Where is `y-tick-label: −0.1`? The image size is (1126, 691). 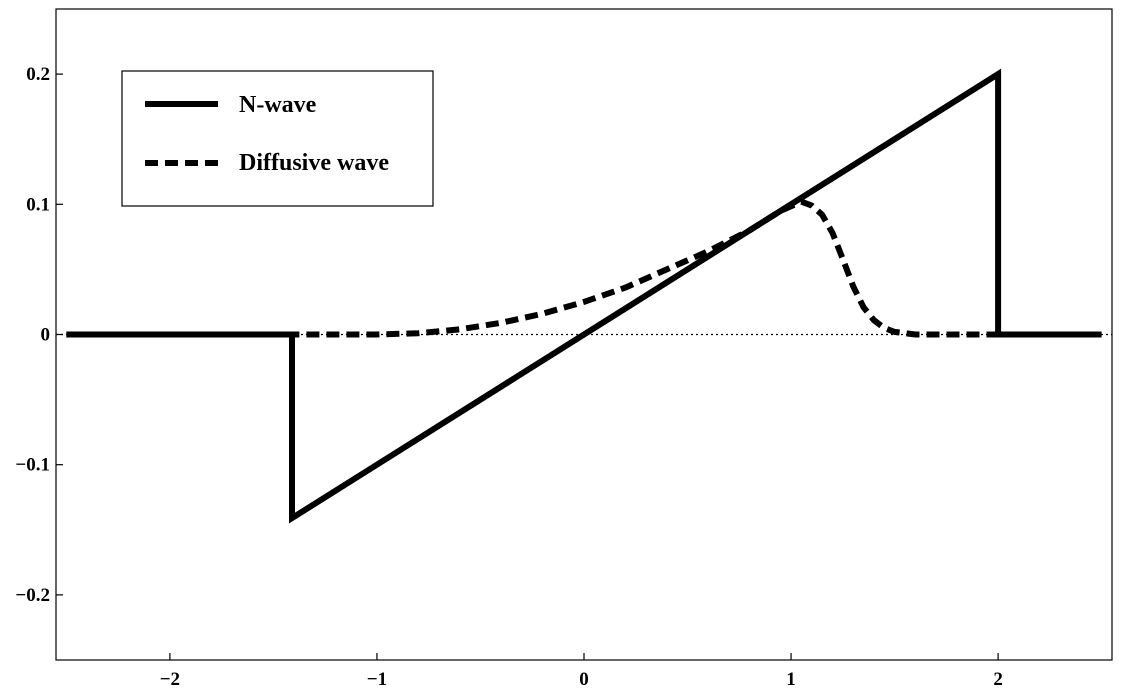 y-tick-label: −0.1 is located at coordinates (32, 465).